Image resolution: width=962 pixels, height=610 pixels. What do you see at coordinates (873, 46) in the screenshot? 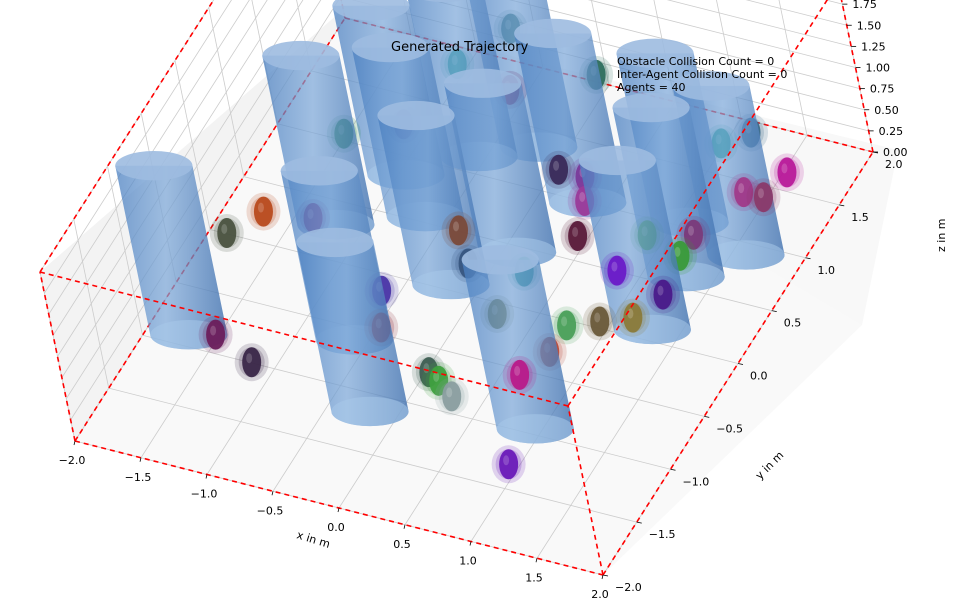
I see `z-tick-label: 1.25` at bounding box center [873, 46].